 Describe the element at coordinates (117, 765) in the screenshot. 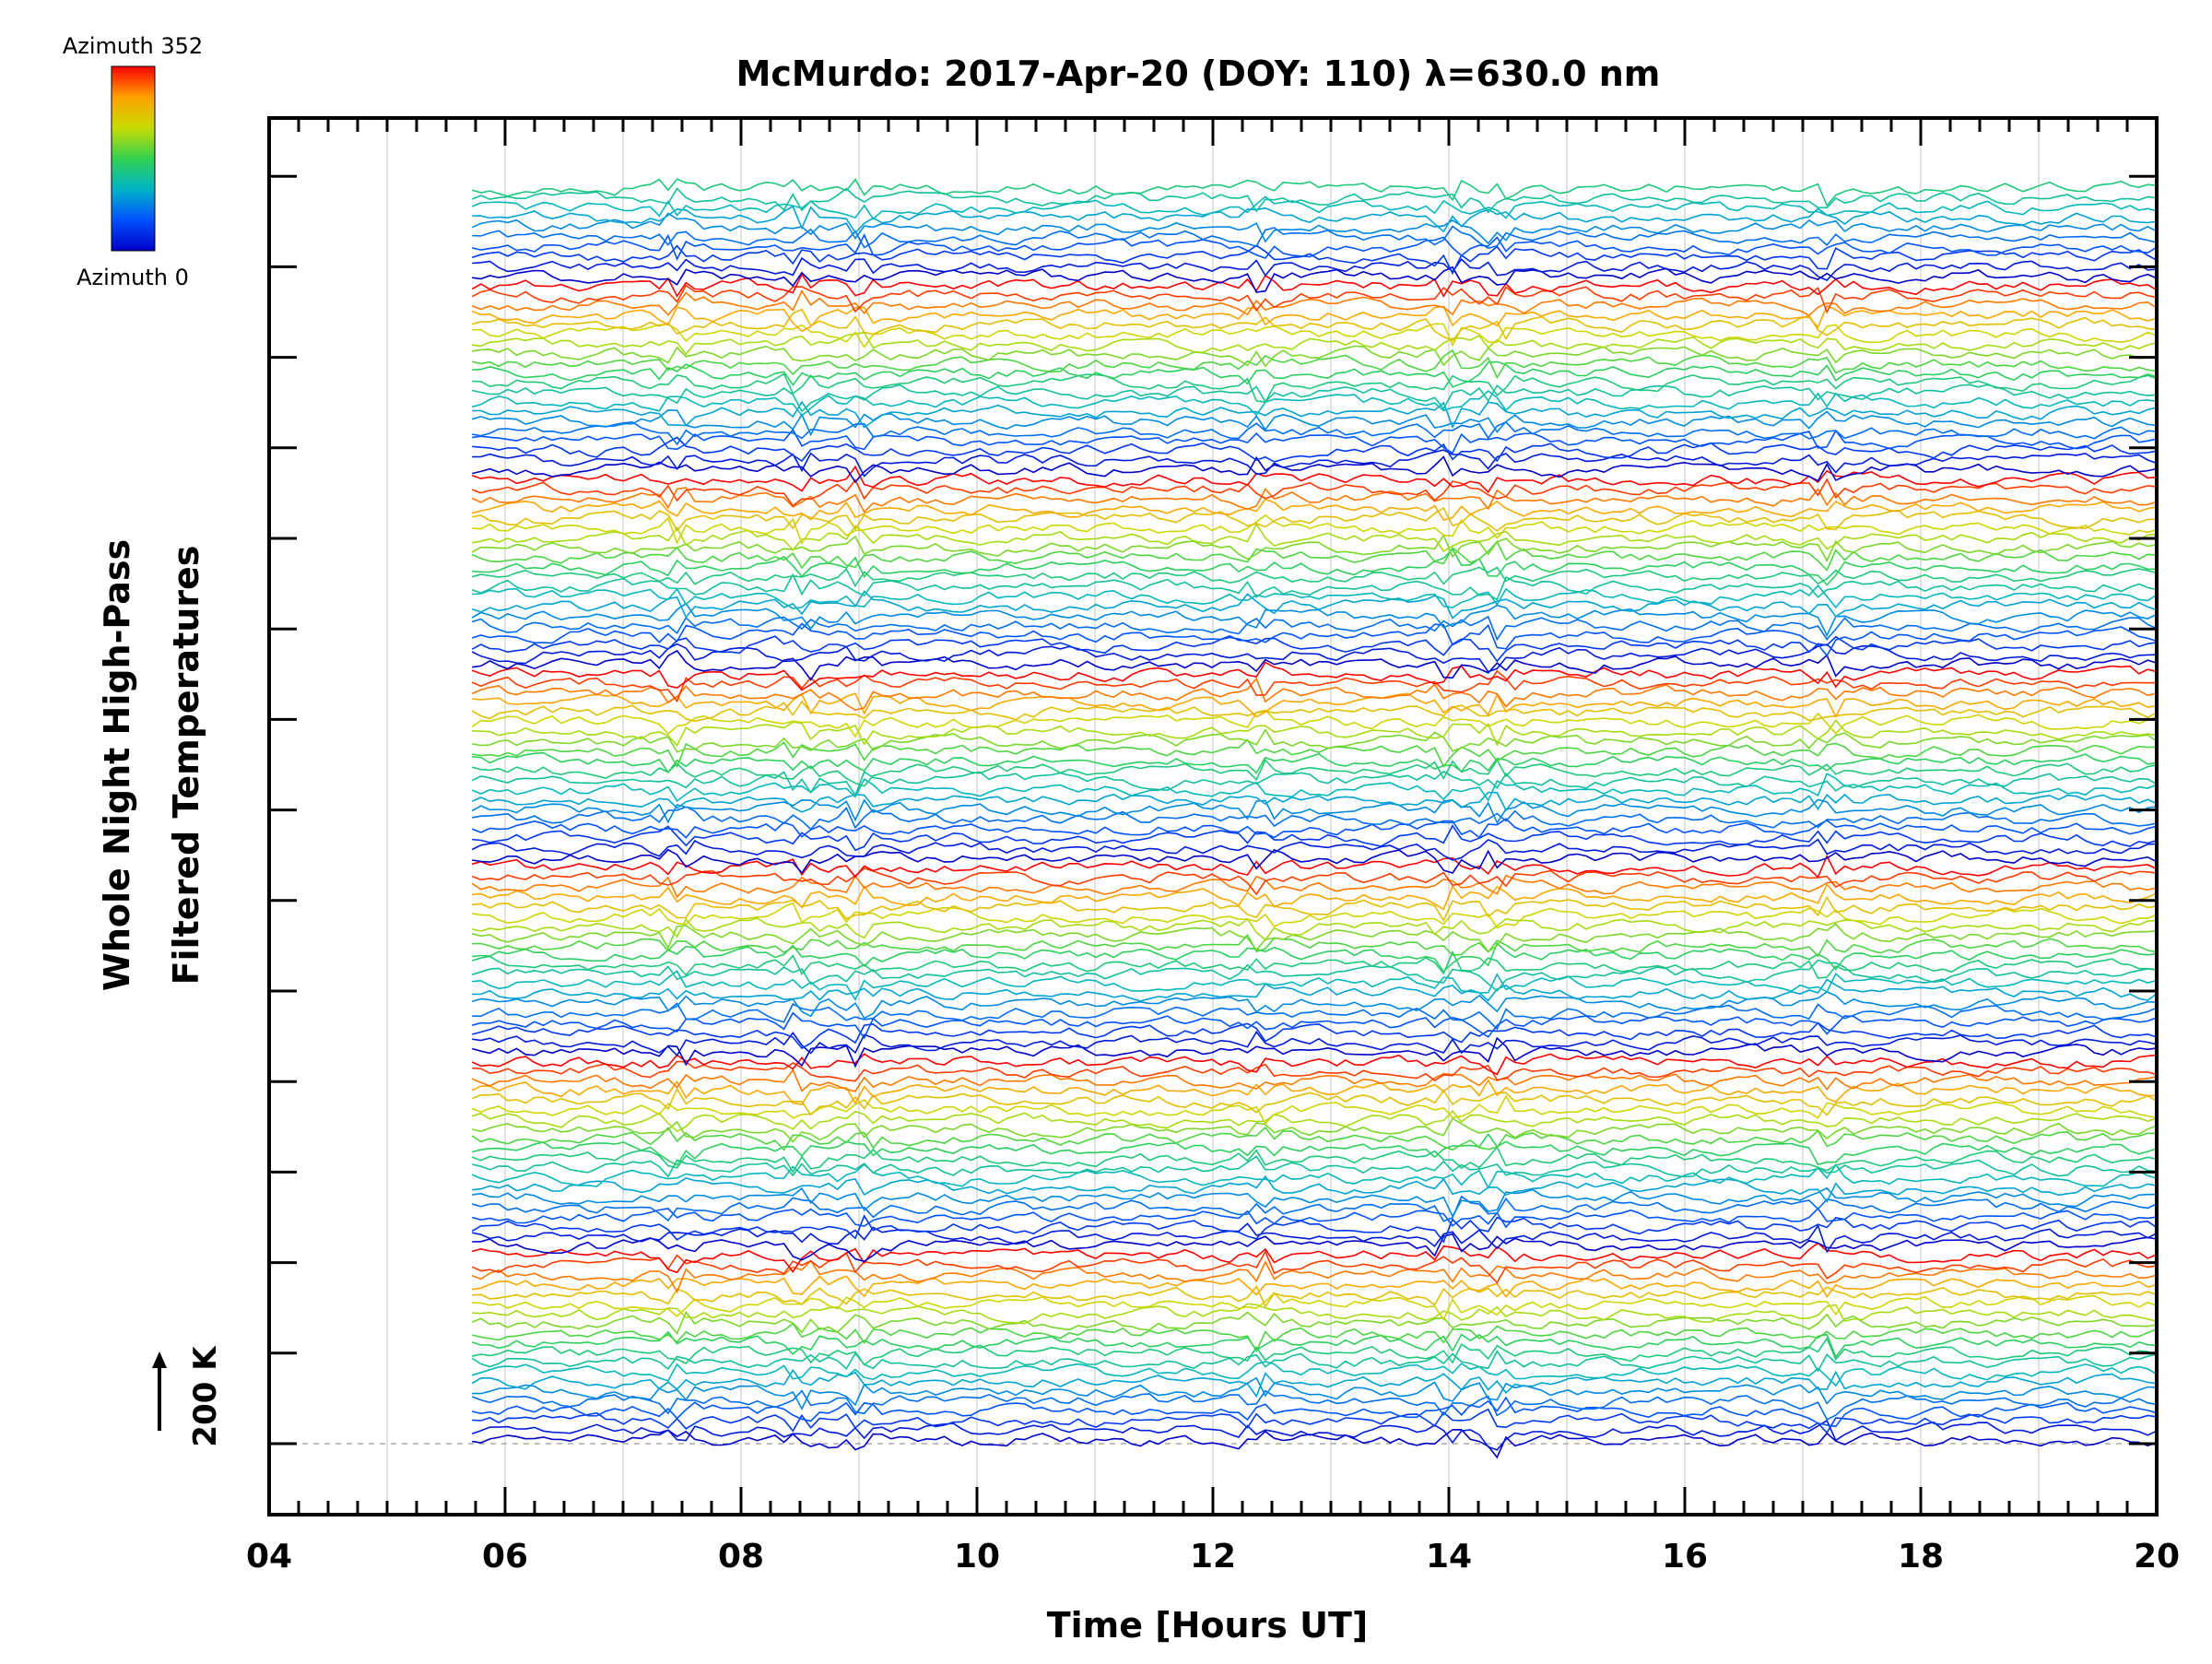

I see `y-axis-label-line1: Whole Night High-Pass` at that location.